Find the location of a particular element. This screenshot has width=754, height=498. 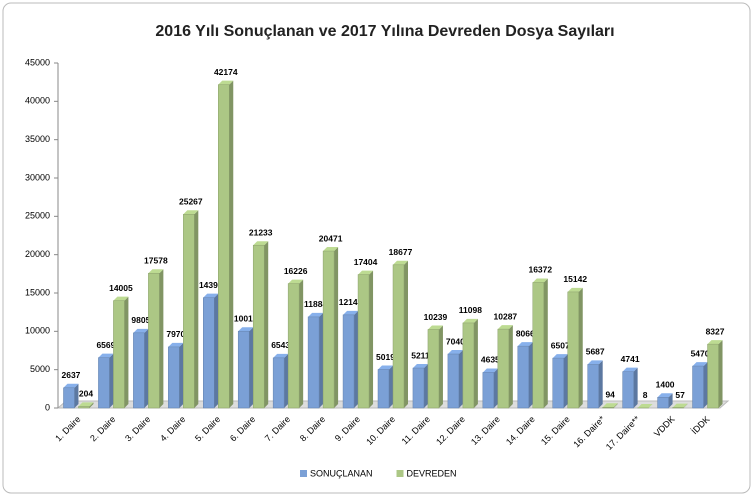

y-tick-label: 30000 is located at coordinates (37, 177).